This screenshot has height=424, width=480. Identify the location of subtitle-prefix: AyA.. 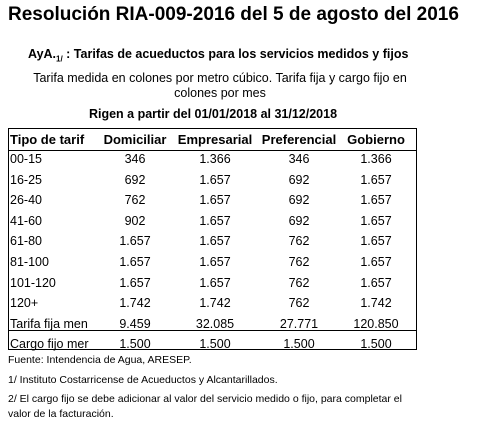
(42, 54).